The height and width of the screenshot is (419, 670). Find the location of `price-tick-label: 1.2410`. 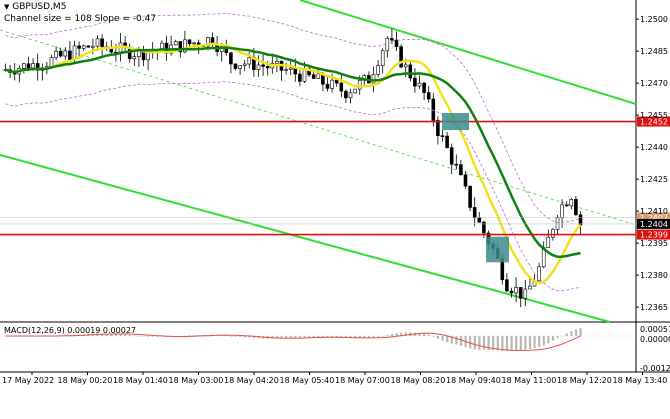

price-tick-label: 1.2410 is located at coordinates (654, 211).